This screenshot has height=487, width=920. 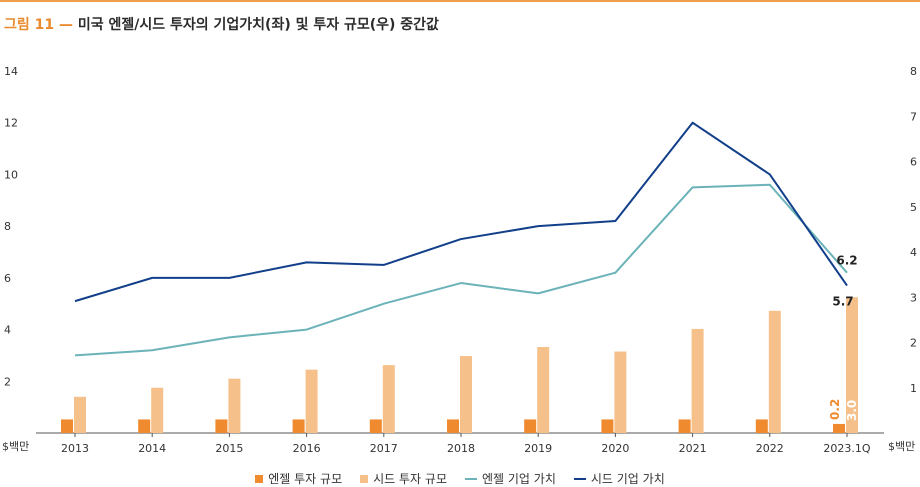 What do you see at coordinates (7, 330) in the screenshot?
I see `left-axis-tick-label: 4` at bounding box center [7, 330].